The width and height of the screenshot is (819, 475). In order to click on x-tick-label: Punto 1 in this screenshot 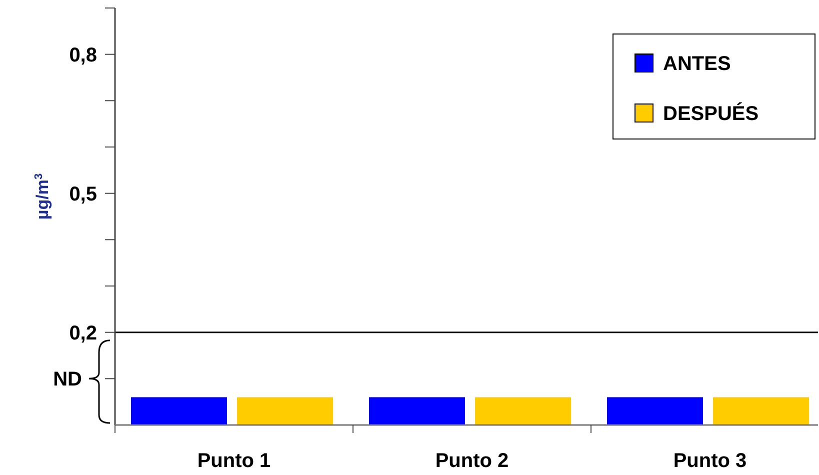, I will do `click(234, 461)`.